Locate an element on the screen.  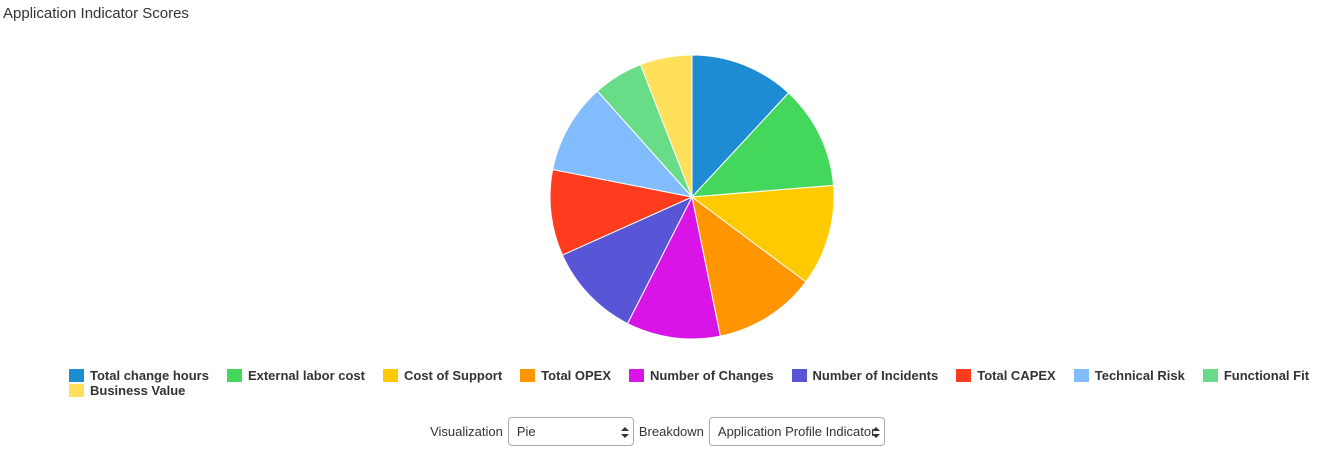
legend-item: External labor cost is located at coordinates (295, 375).